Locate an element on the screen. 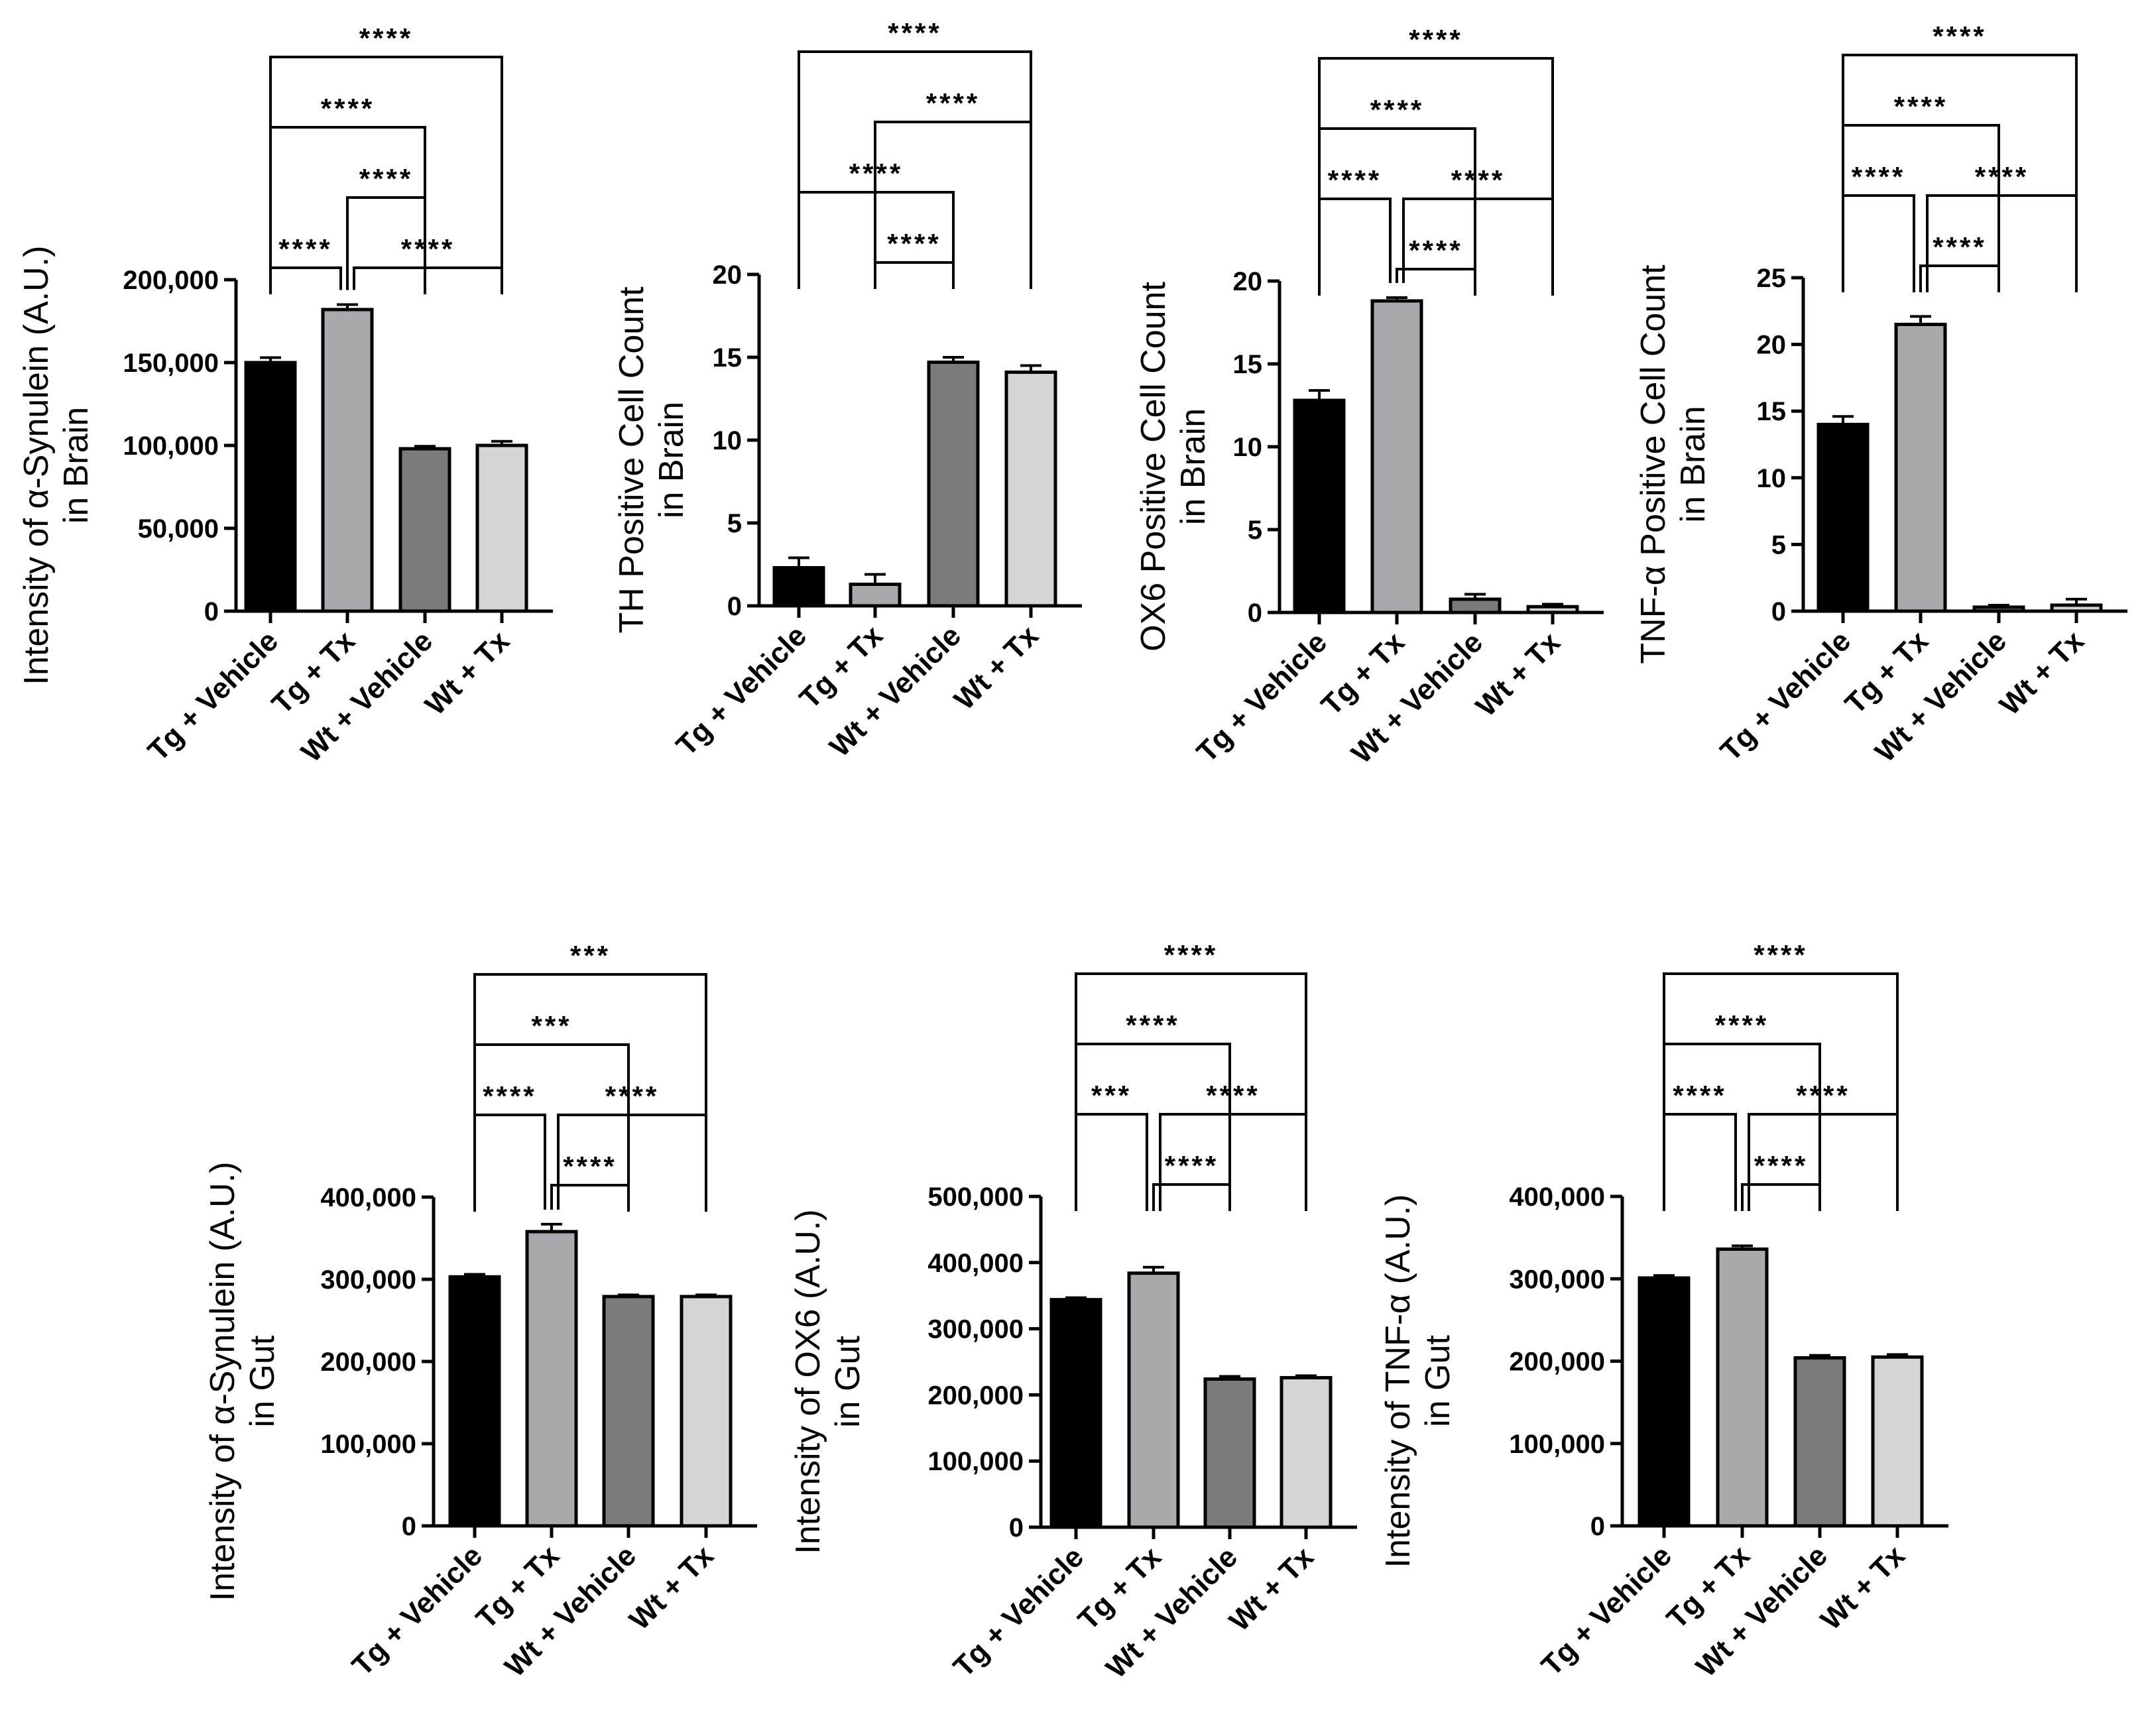  y-tick-label: 500,000 is located at coordinates (975, 1197).